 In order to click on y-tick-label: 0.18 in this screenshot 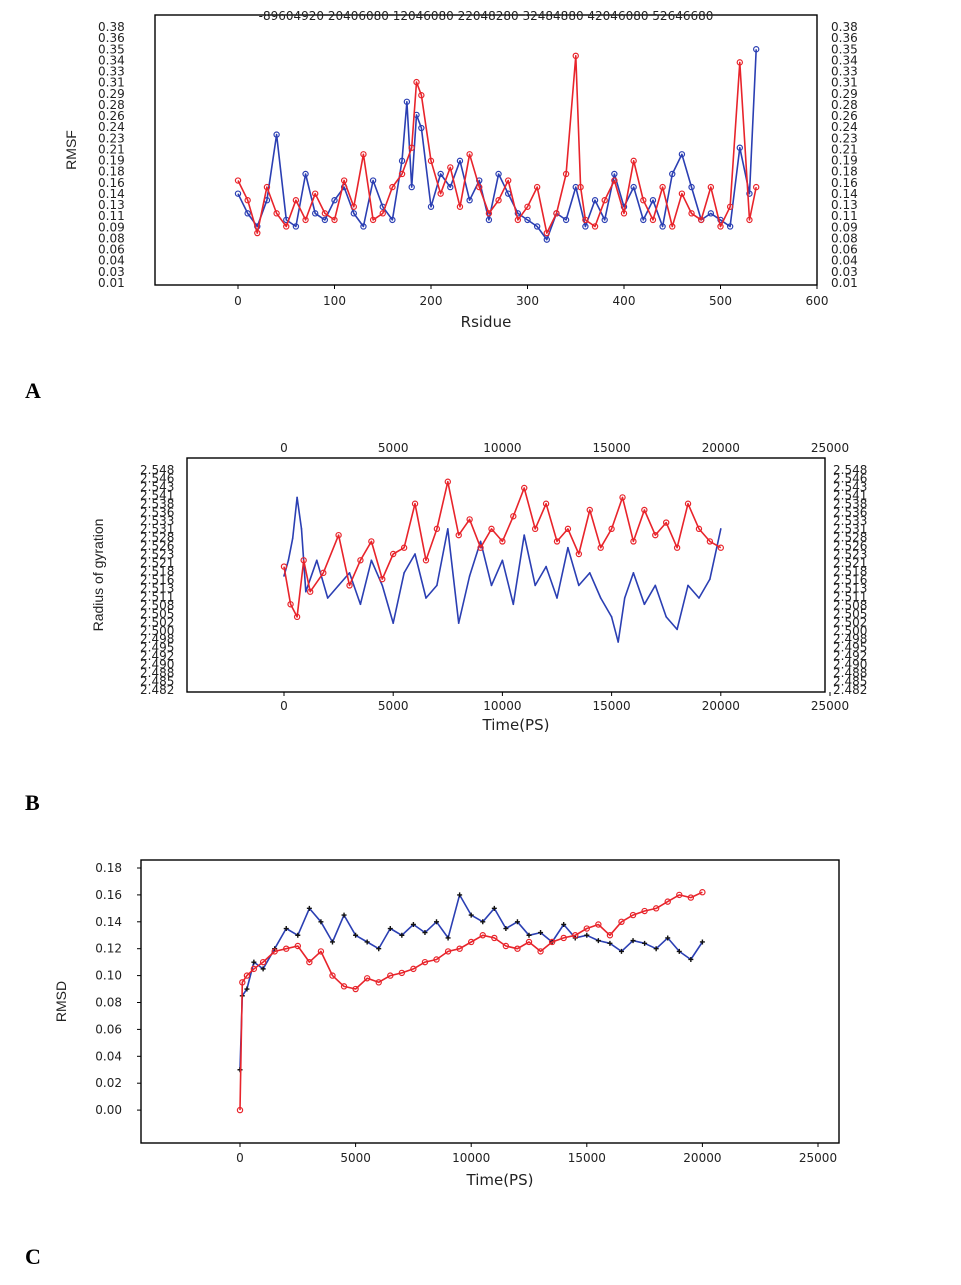, I will do `click(111, 172)`.